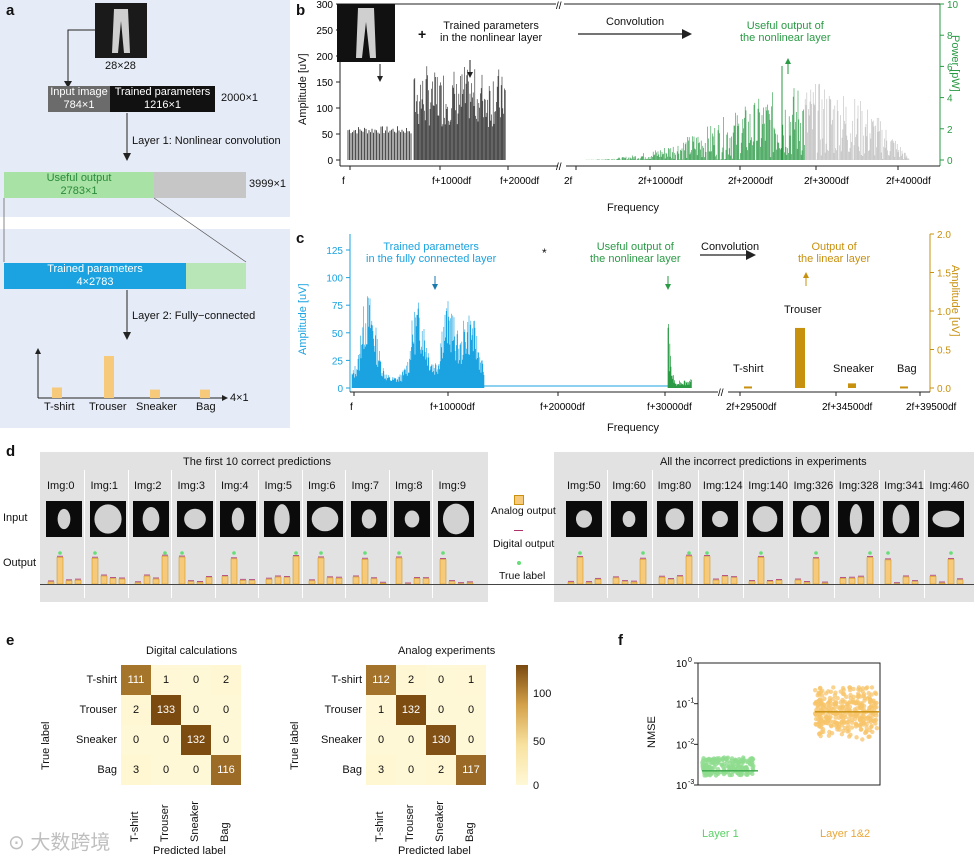 Image resolution: width=975 pixels, height=858 pixels. Describe the element at coordinates (751, 255) in the screenshot. I see `c-arrowhead-convolution` at that location.